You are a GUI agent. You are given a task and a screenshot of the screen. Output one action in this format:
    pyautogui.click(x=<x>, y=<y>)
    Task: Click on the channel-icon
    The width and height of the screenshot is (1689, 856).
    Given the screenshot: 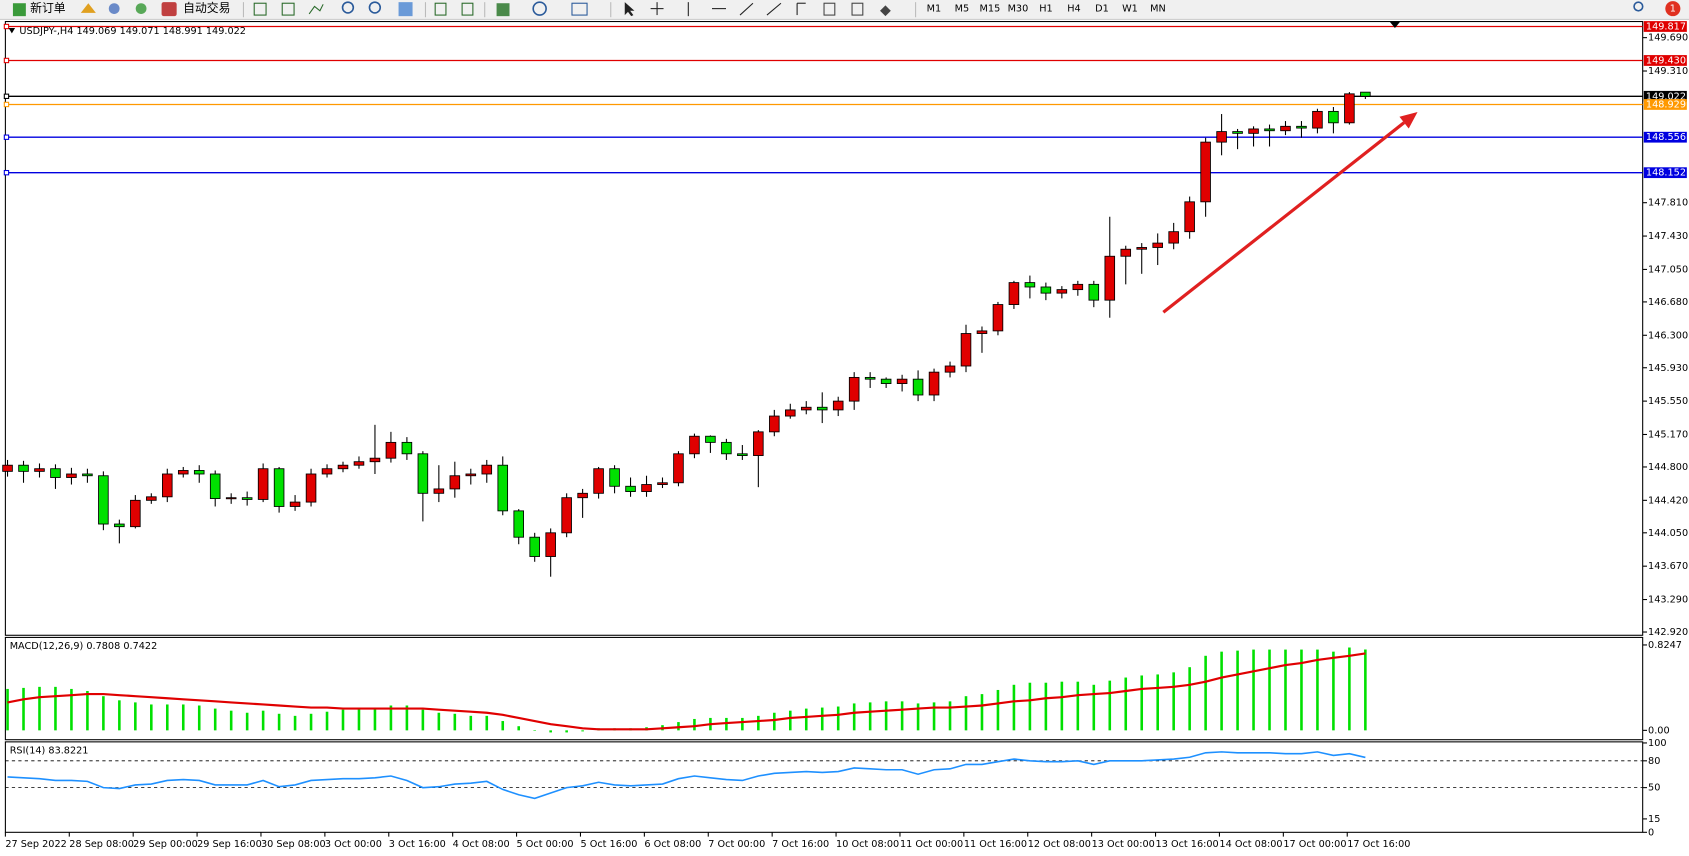 What is the action you would take?
    pyautogui.click(x=774, y=9)
    